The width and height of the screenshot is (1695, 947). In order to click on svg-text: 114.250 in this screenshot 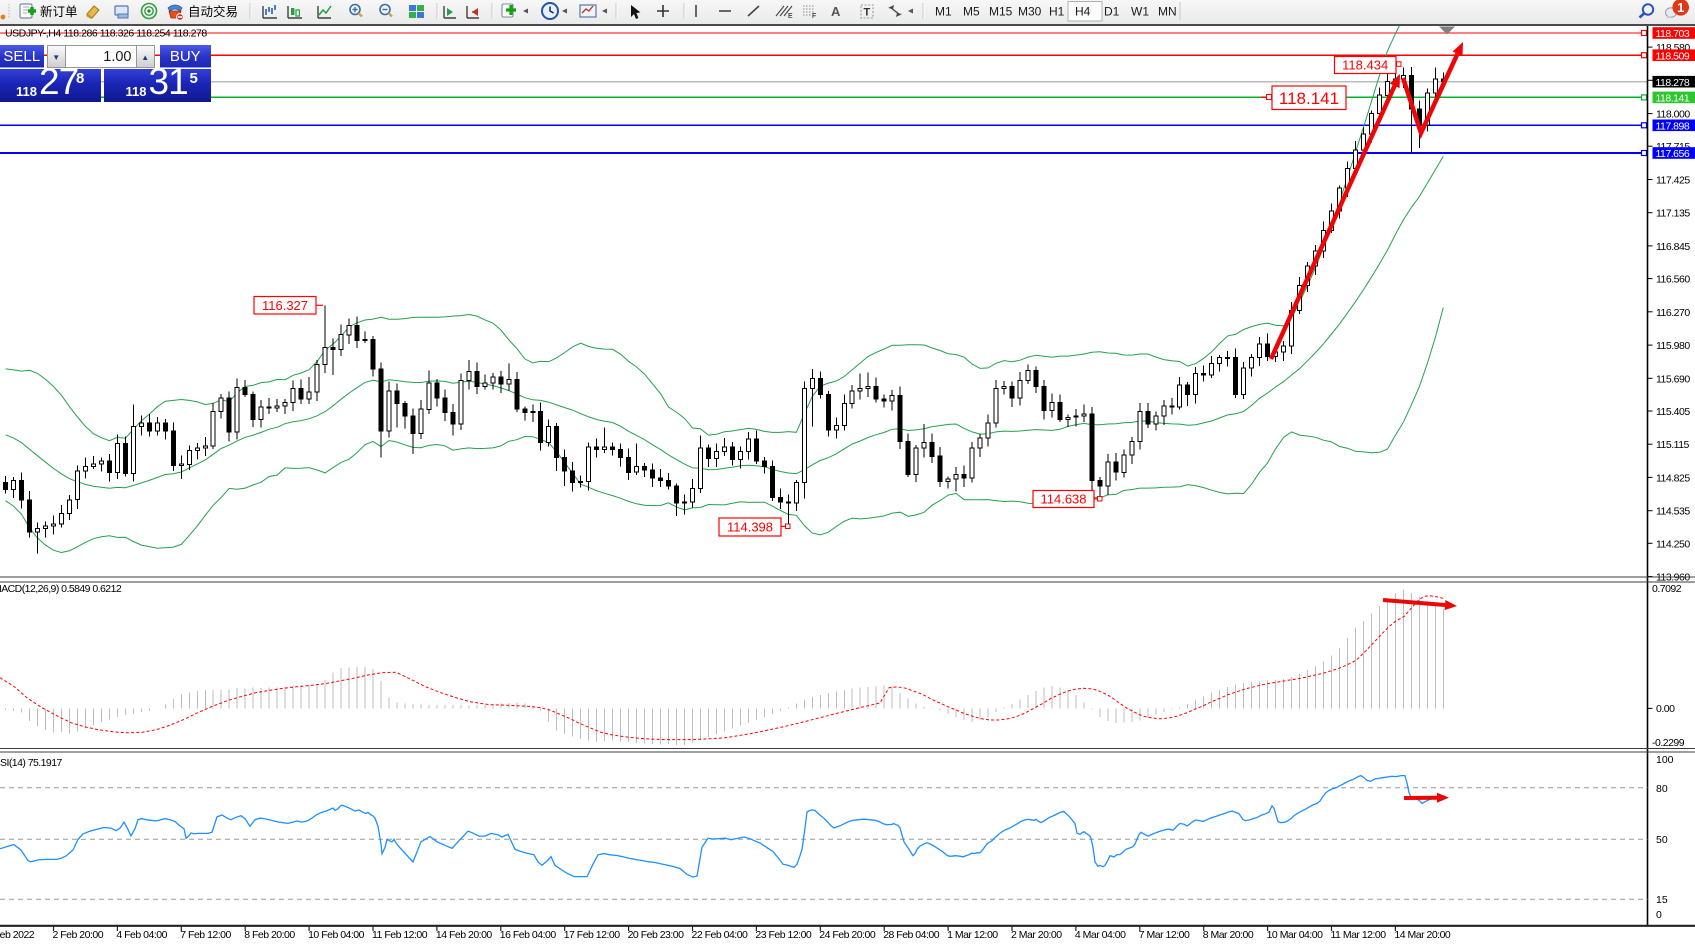, I will do `click(1673, 544)`.